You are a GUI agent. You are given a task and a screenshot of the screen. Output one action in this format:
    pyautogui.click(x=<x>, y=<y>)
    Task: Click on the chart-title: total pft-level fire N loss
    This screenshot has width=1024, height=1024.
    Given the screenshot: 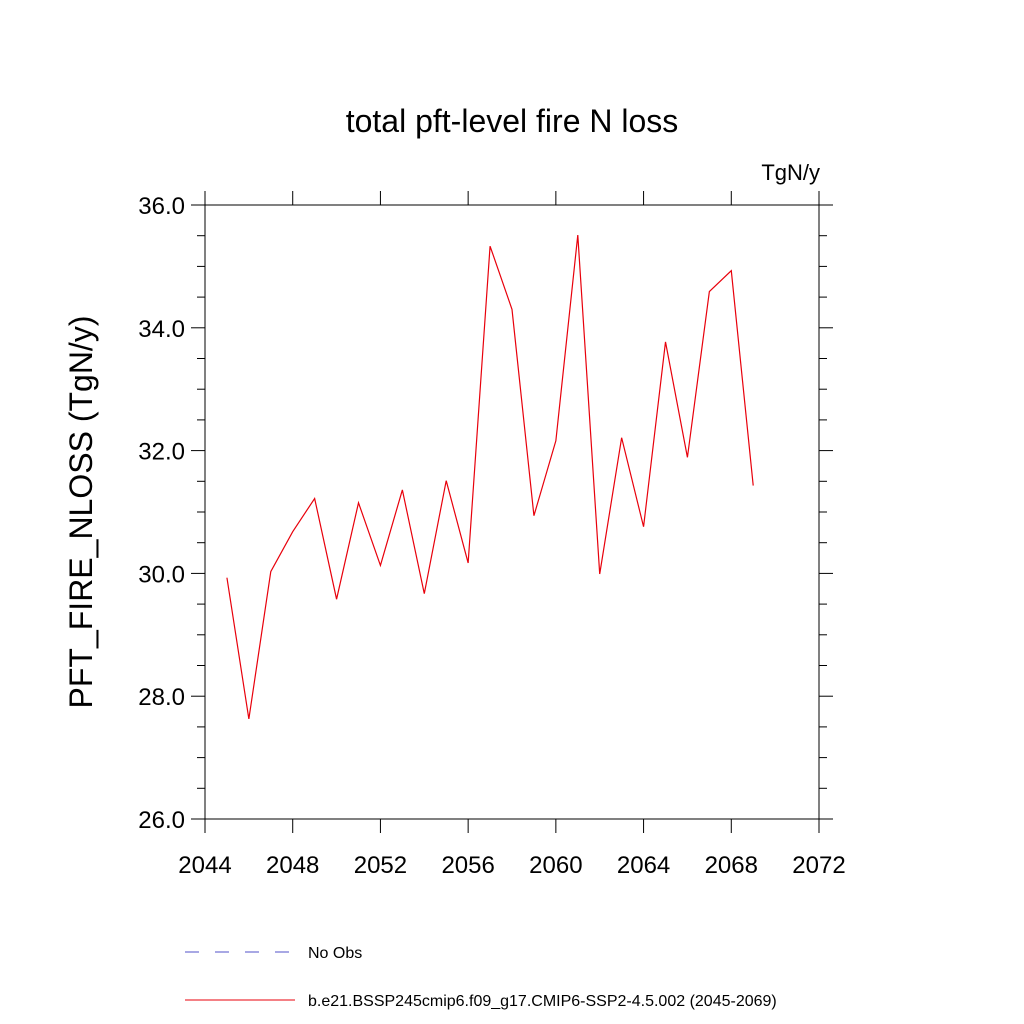 What is the action you would take?
    pyautogui.click(x=512, y=121)
    